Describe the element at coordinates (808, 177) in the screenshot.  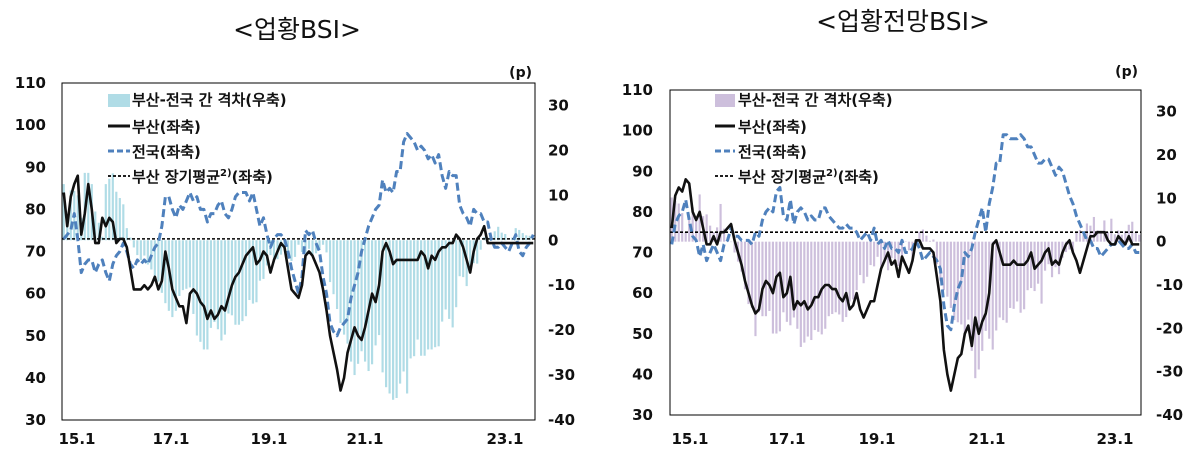
I see `legend-label: 부산 장기평균2)(좌축)` at that location.